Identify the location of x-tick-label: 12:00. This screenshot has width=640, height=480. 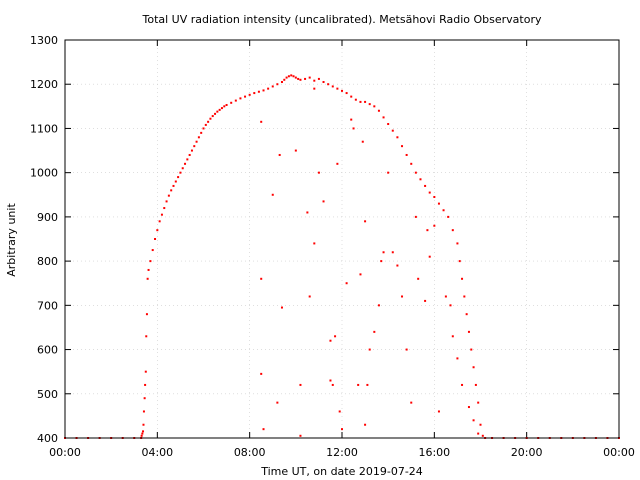
(342, 452).